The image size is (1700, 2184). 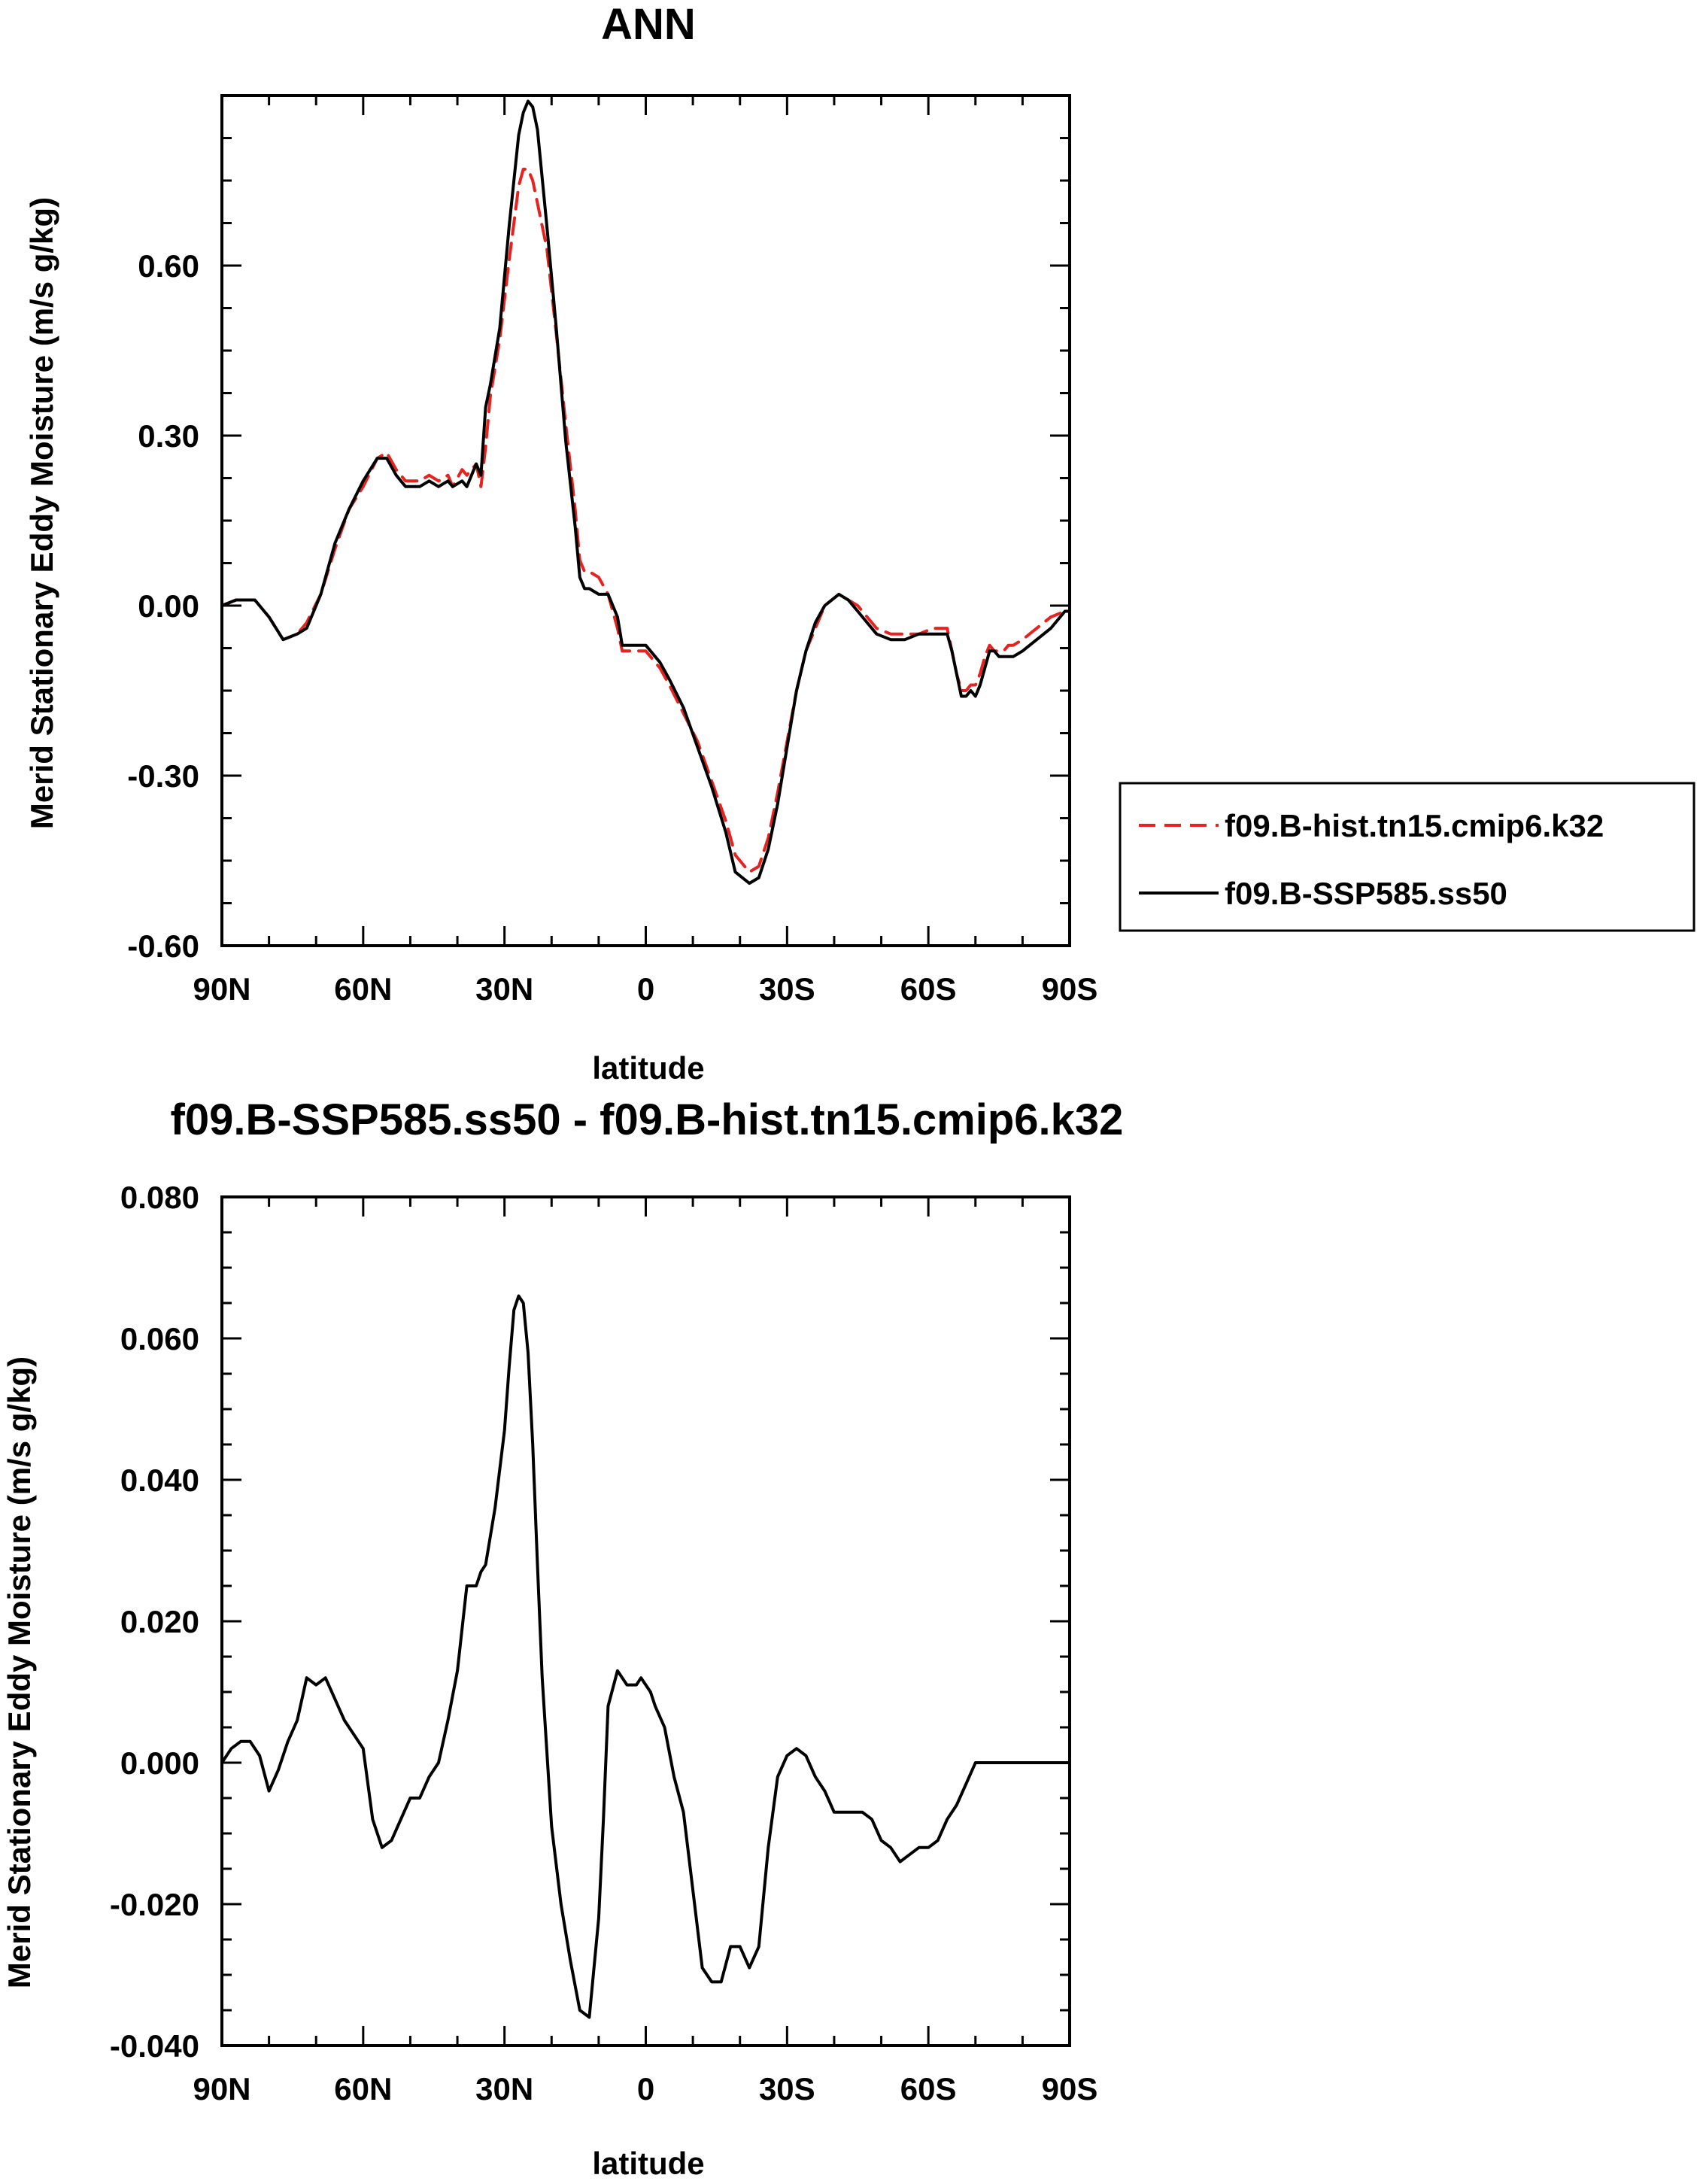 I want to click on y-tick-label: 0.040, so click(x=159, y=1480).